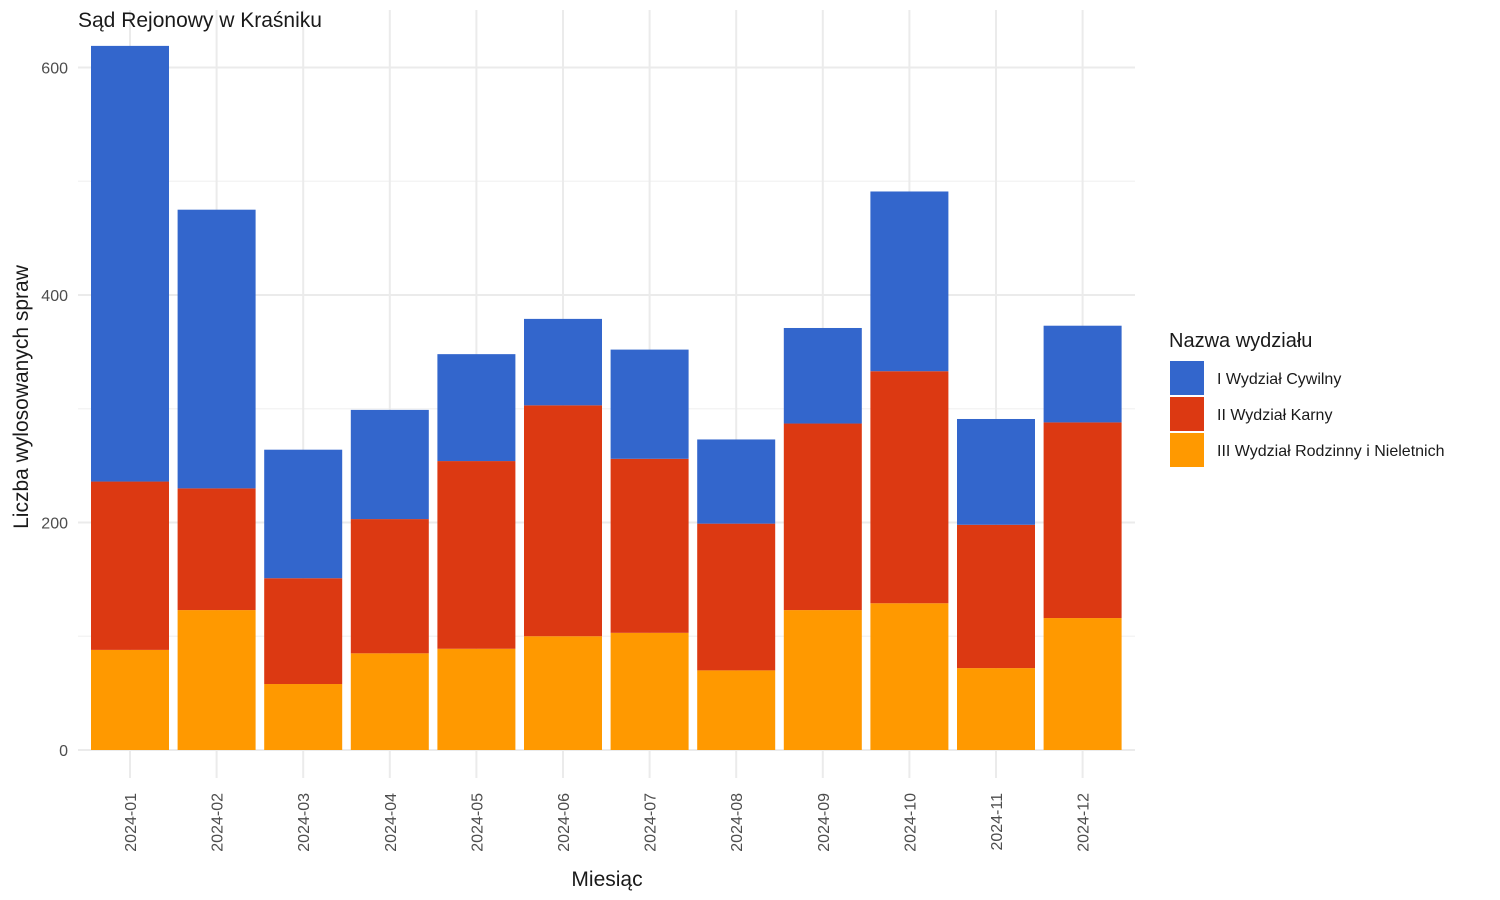  What do you see at coordinates (391, 822) in the screenshot?
I see `x-tick-label: 2024-04` at bounding box center [391, 822].